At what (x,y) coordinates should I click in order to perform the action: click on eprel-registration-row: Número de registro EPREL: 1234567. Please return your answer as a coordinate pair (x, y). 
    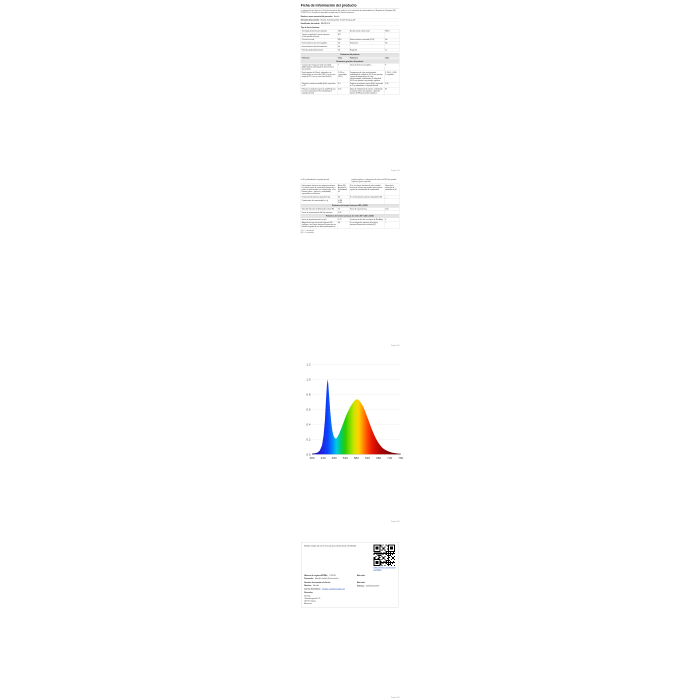
    Looking at the image, I should click on (330, 575).